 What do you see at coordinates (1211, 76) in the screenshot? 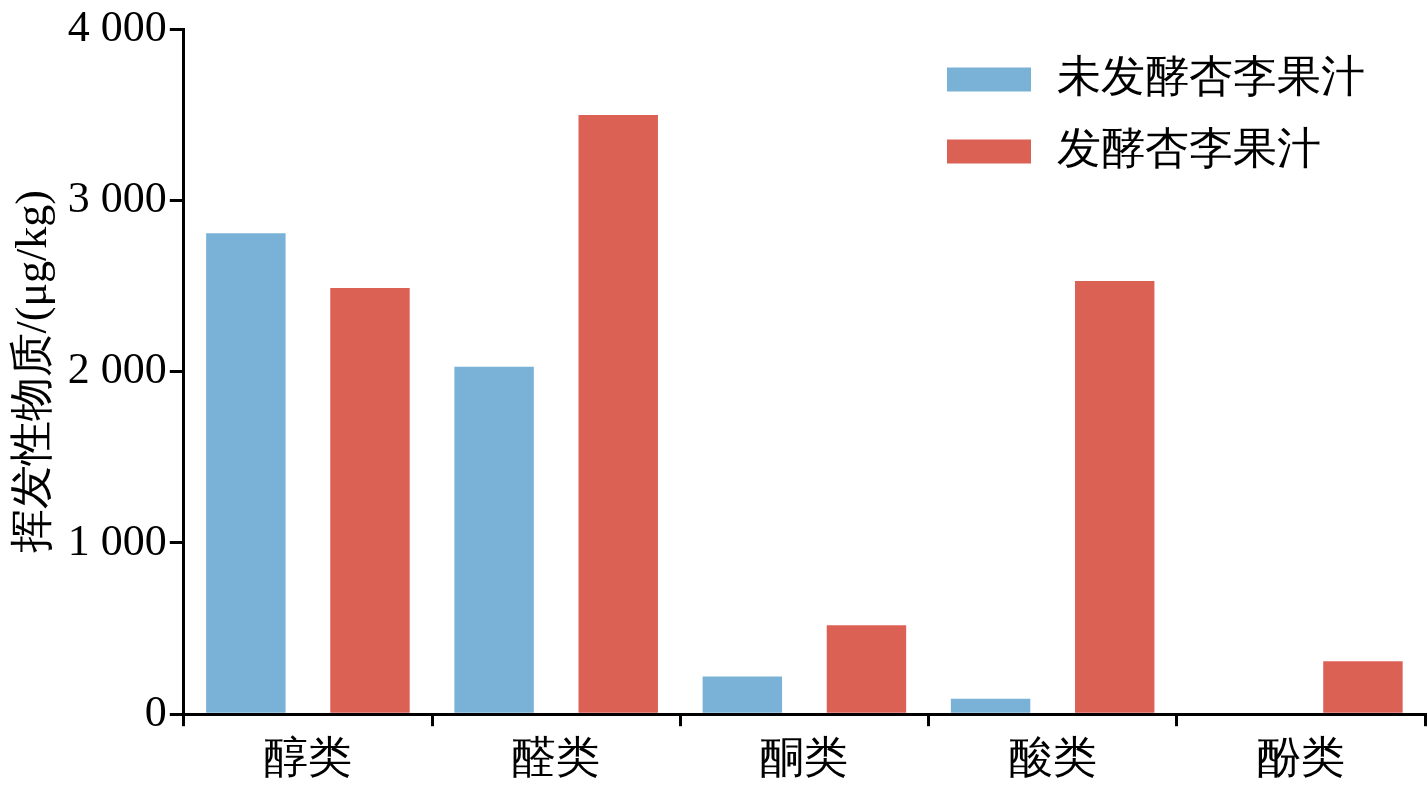
I see `legend-label: 未发酵杏李果汁` at bounding box center [1211, 76].